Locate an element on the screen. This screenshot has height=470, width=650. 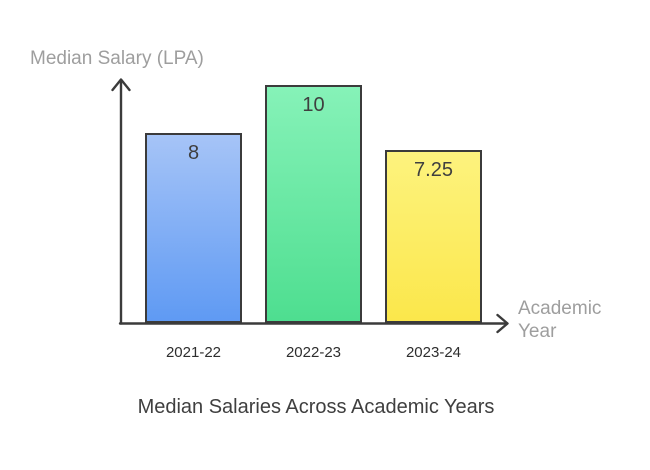
bar-value-label: 10 is located at coordinates (313, 105).